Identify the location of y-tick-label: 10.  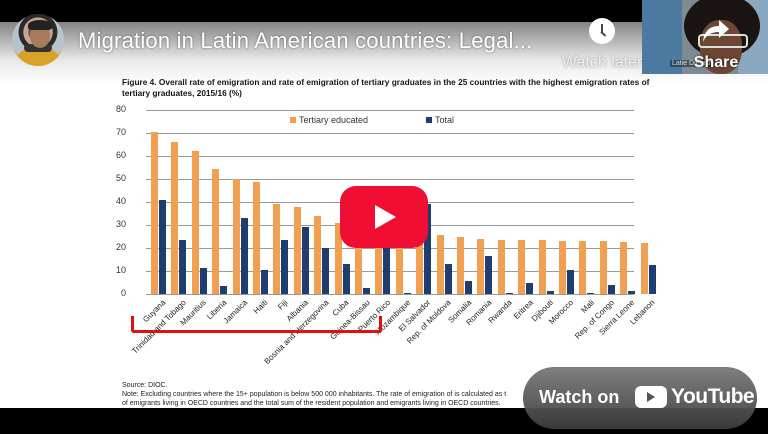
(120, 270).